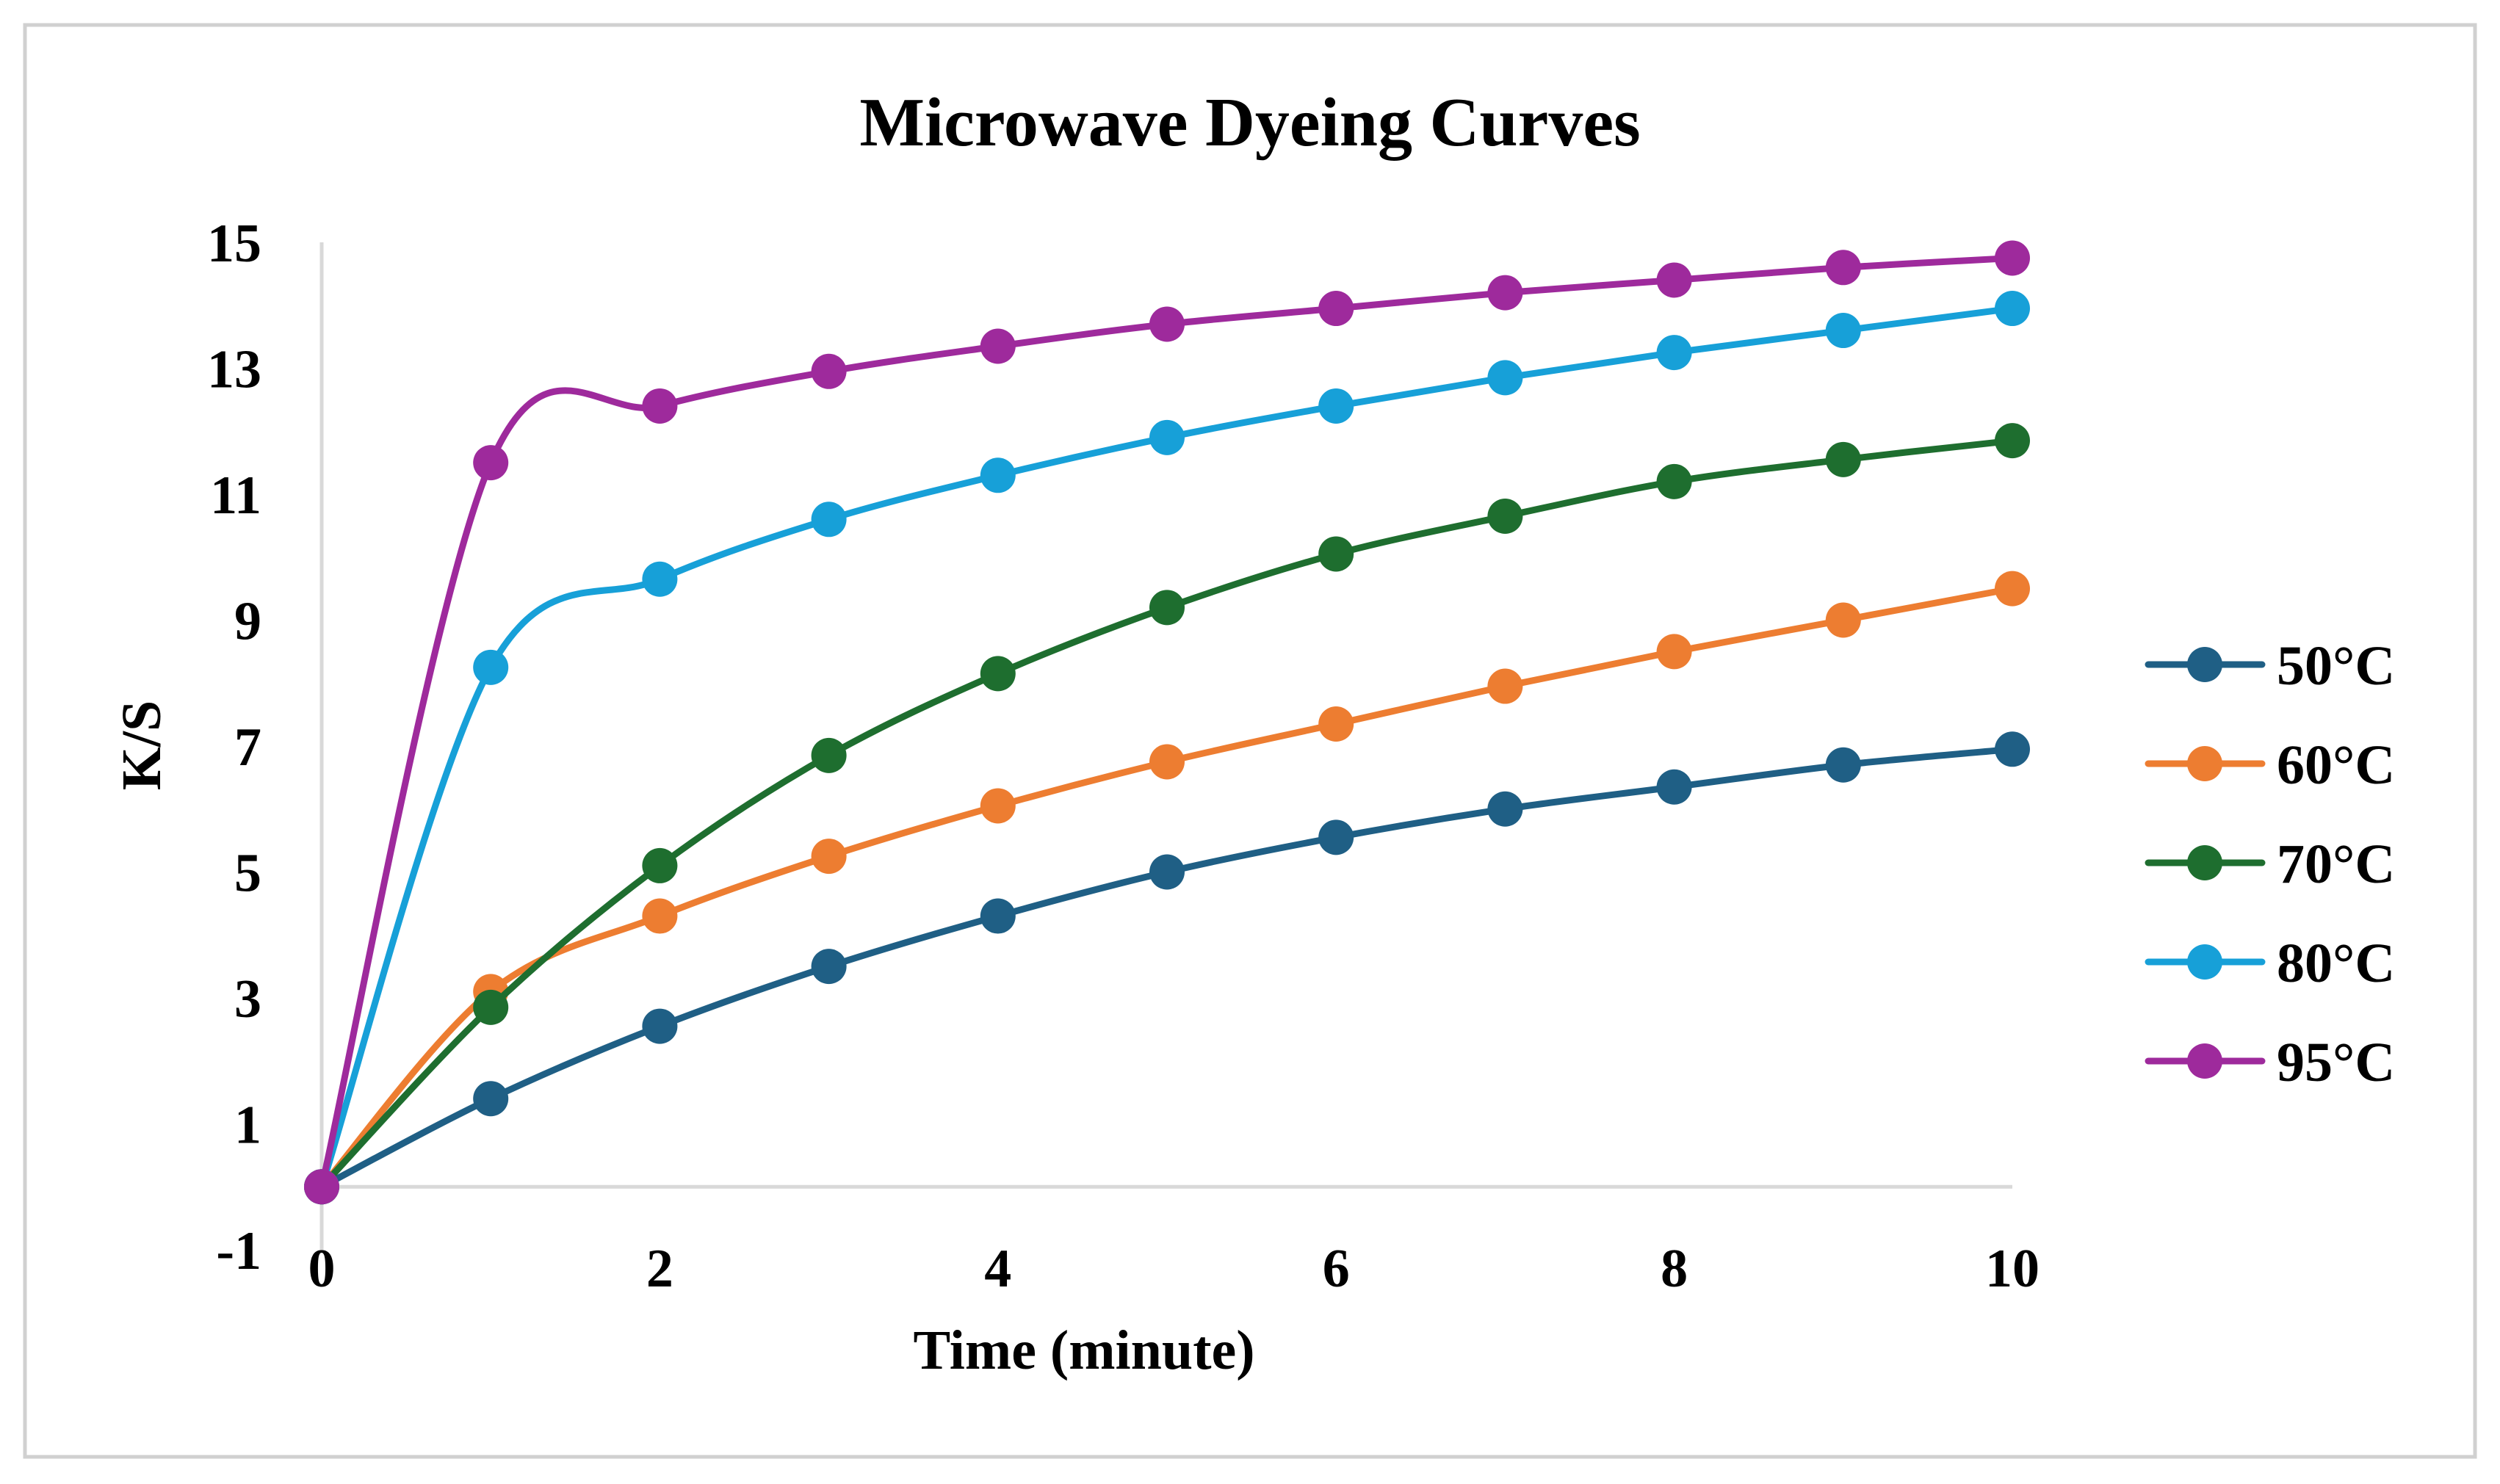 Image resolution: width=2500 pixels, height=1484 pixels. What do you see at coordinates (2270, 765) in the screenshot?
I see `legend-item: 60°C` at bounding box center [2270, 765].